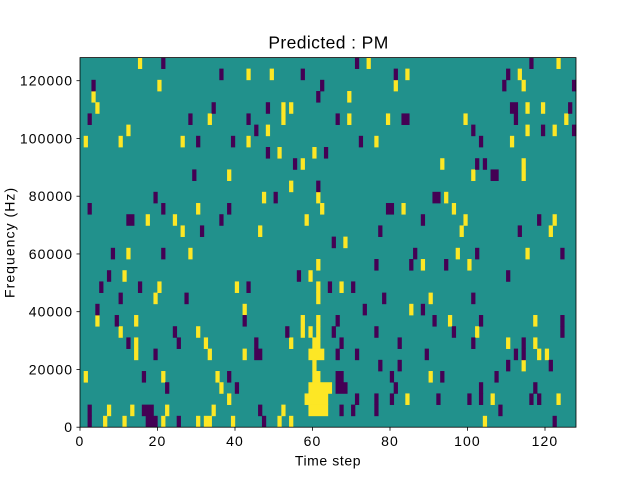 The width and height of the screenshot is (640, 480). Describe the element at coordinates (10, 242) in the screenshot. I see `svg-text: Frequency (Hz)` at that location.